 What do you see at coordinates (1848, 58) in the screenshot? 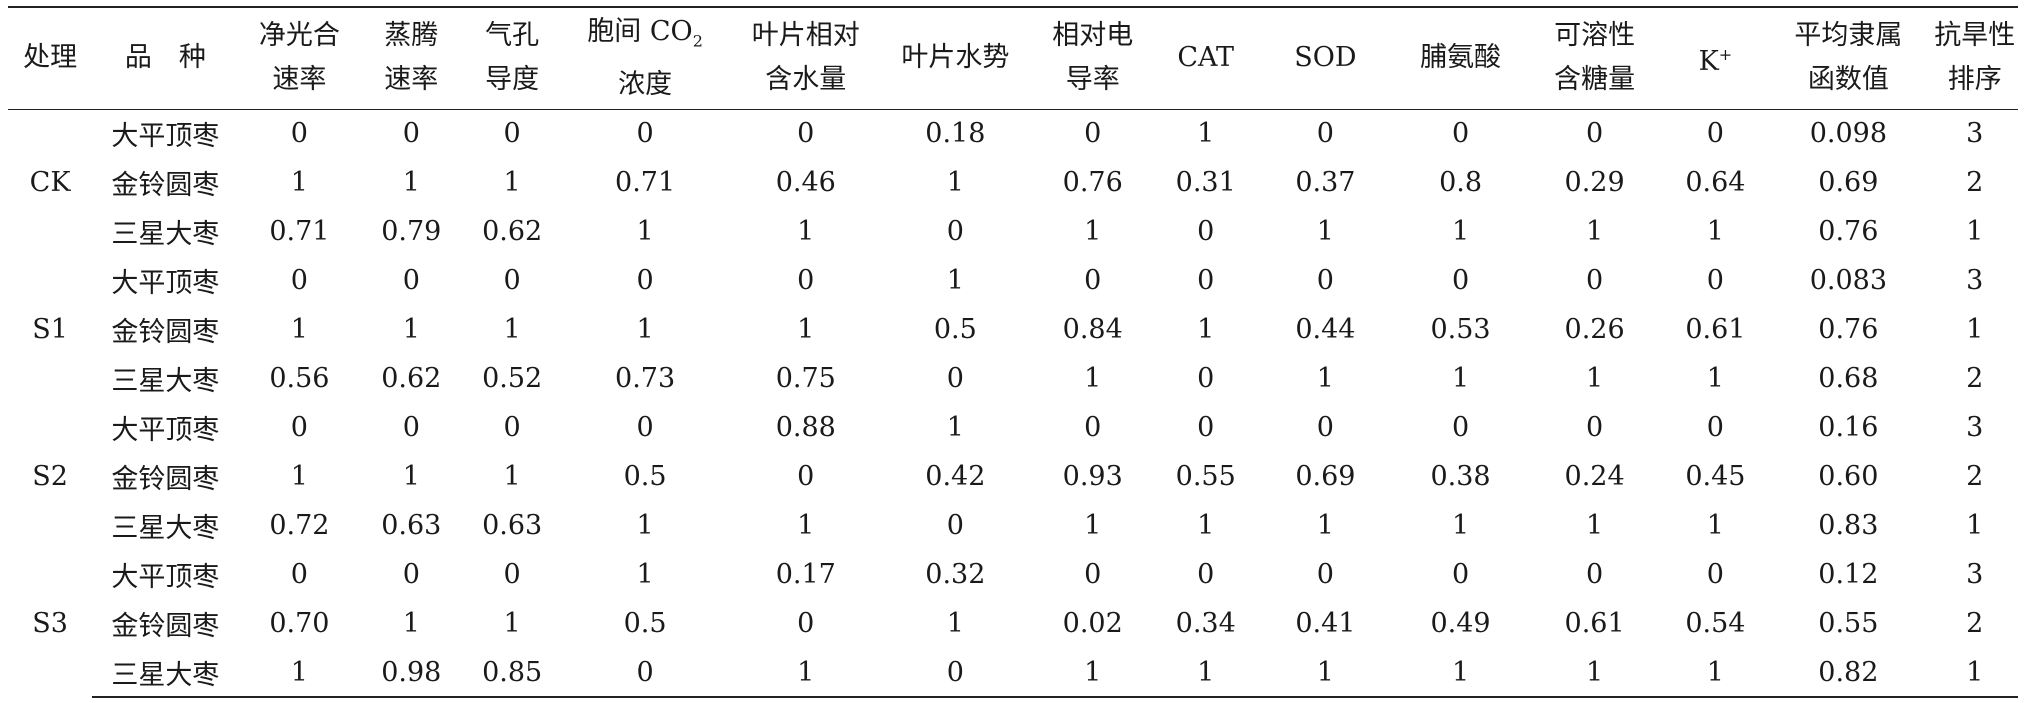
I see `column-header: 平均隶属 函数值` at bounding box center [1848, 58].